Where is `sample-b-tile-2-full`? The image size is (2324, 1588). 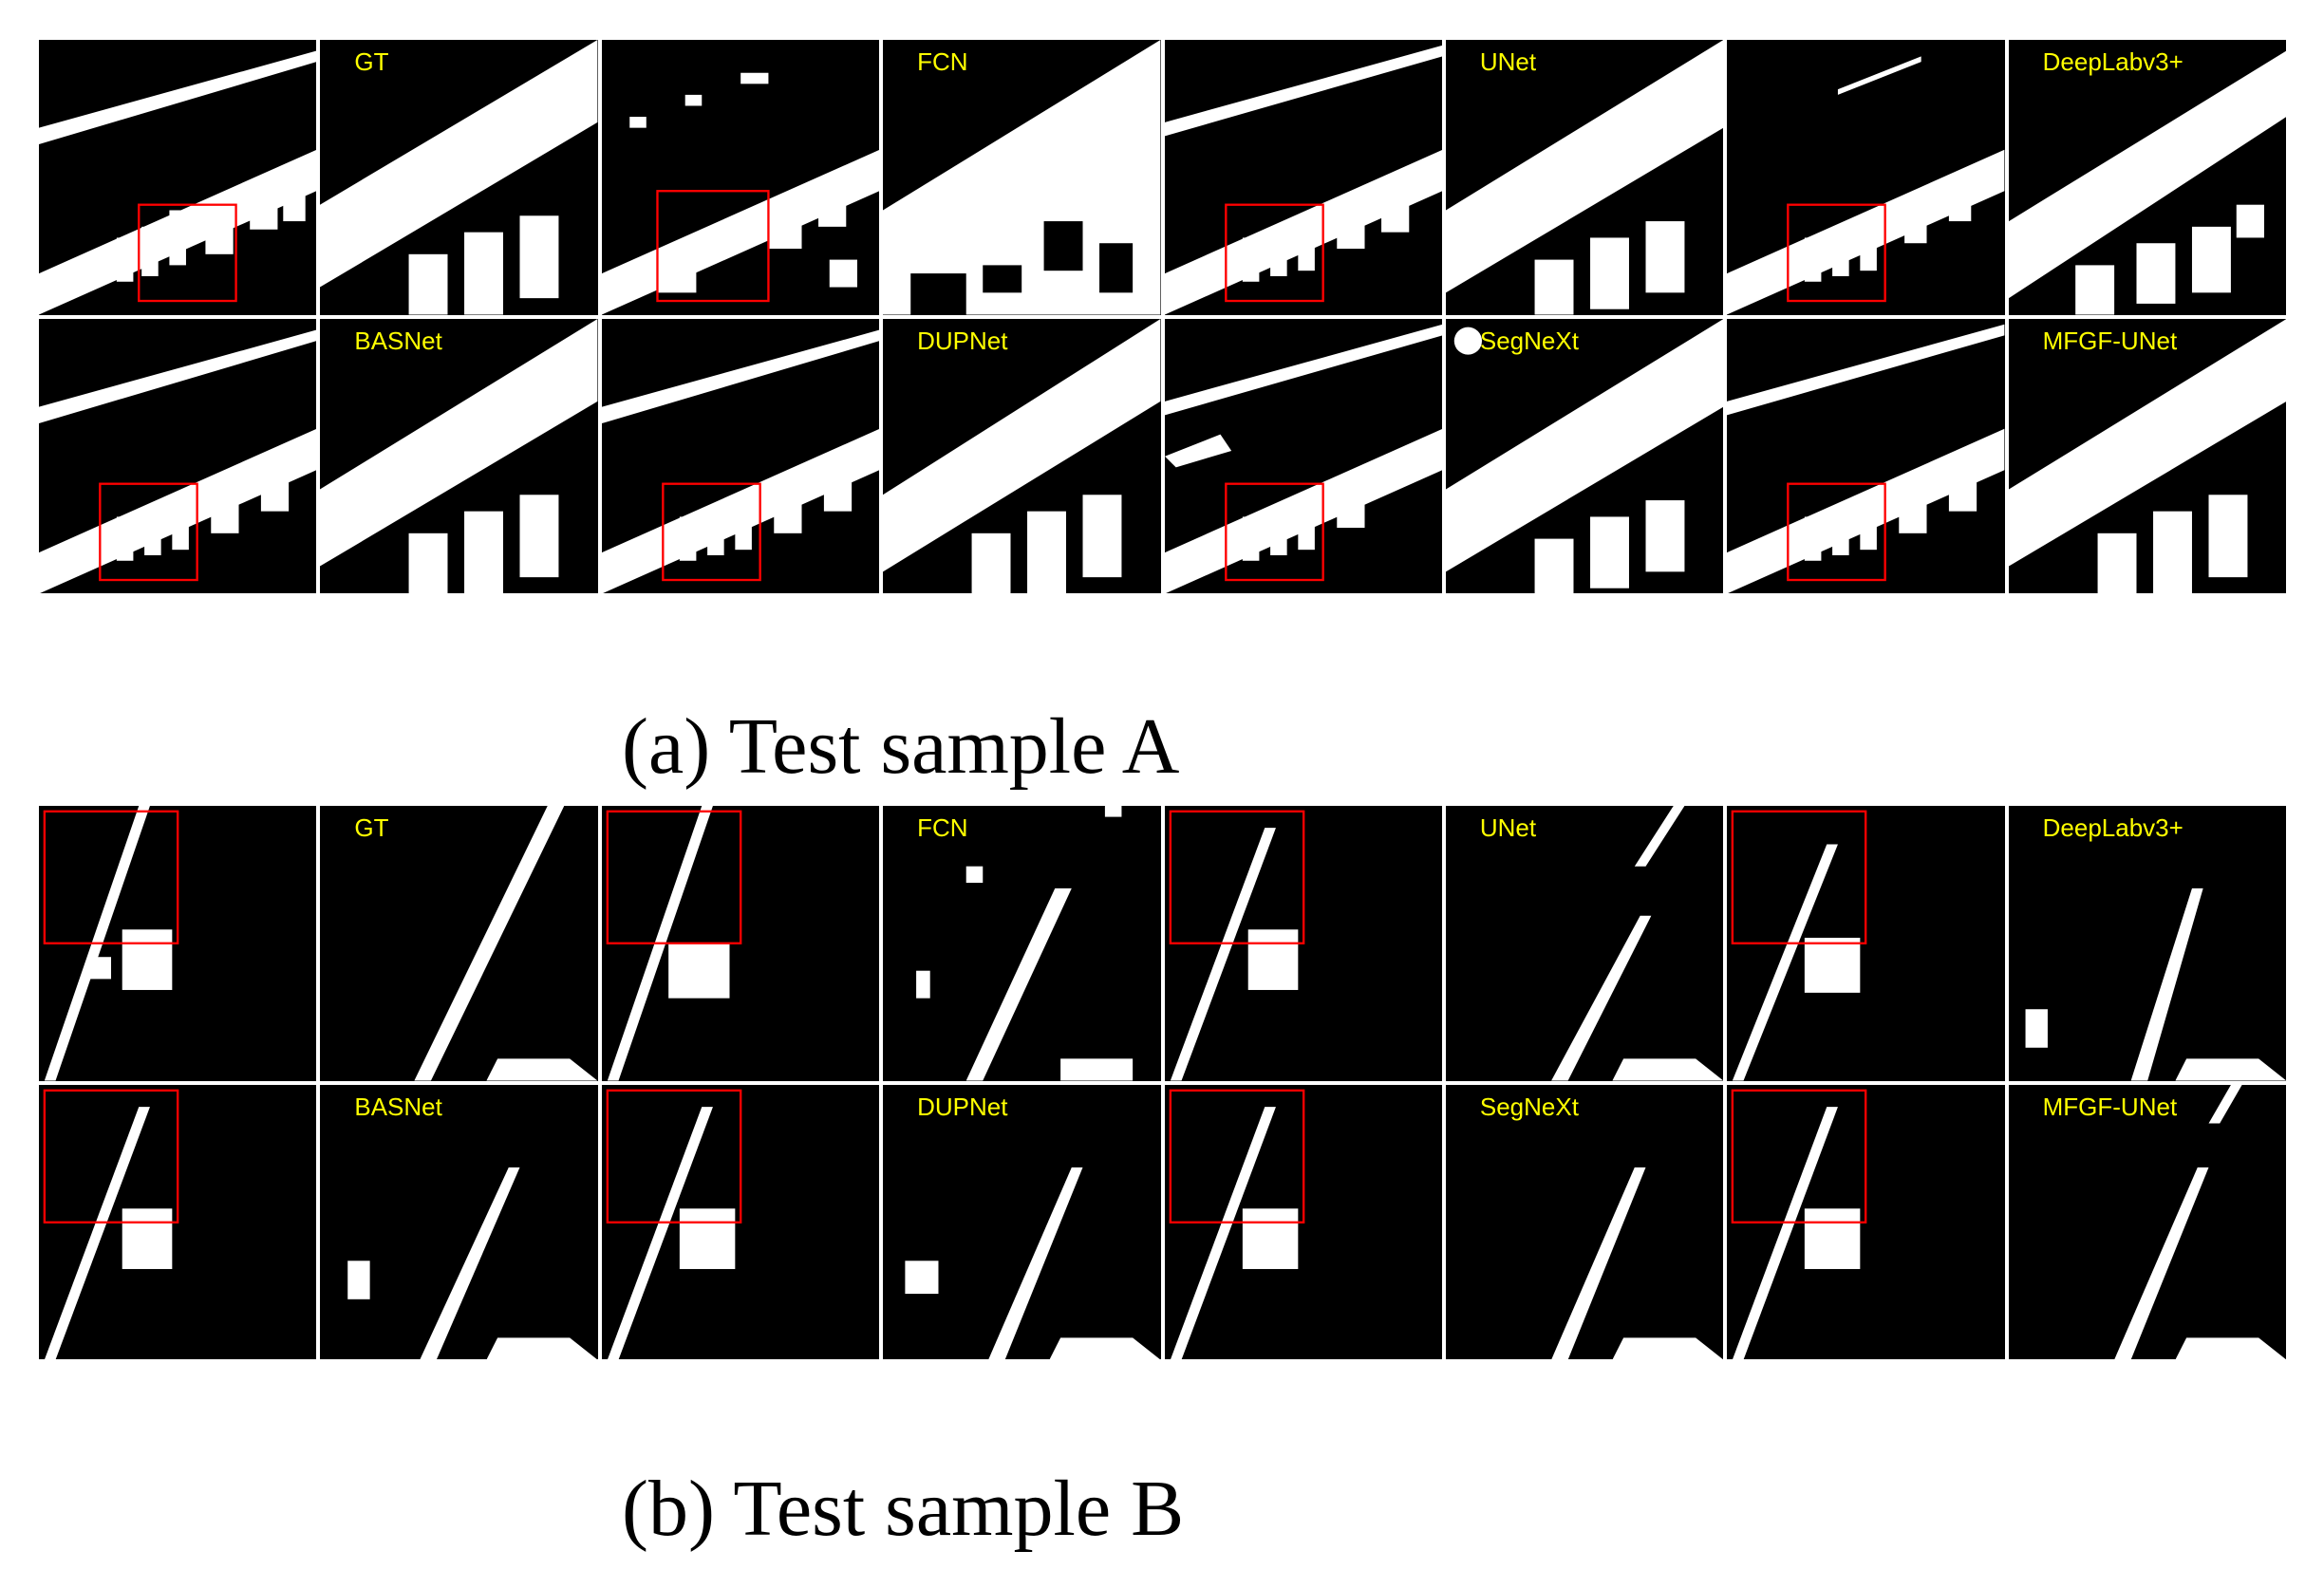 sample-b-tile-2-full is located at coordinates (740, 943).